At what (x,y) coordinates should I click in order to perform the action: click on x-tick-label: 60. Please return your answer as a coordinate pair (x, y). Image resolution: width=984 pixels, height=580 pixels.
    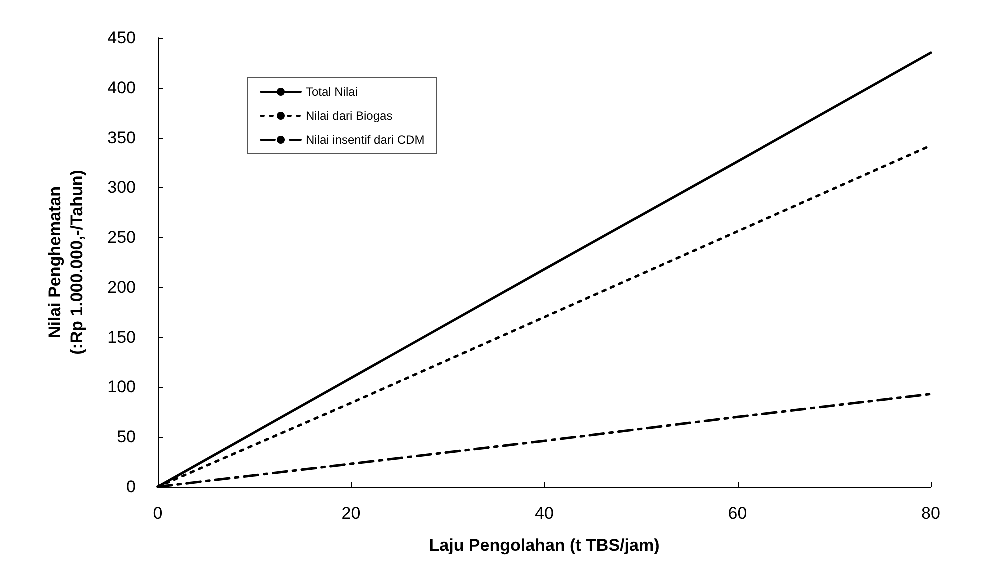
    Looking at the image, I should click on (738, 513).